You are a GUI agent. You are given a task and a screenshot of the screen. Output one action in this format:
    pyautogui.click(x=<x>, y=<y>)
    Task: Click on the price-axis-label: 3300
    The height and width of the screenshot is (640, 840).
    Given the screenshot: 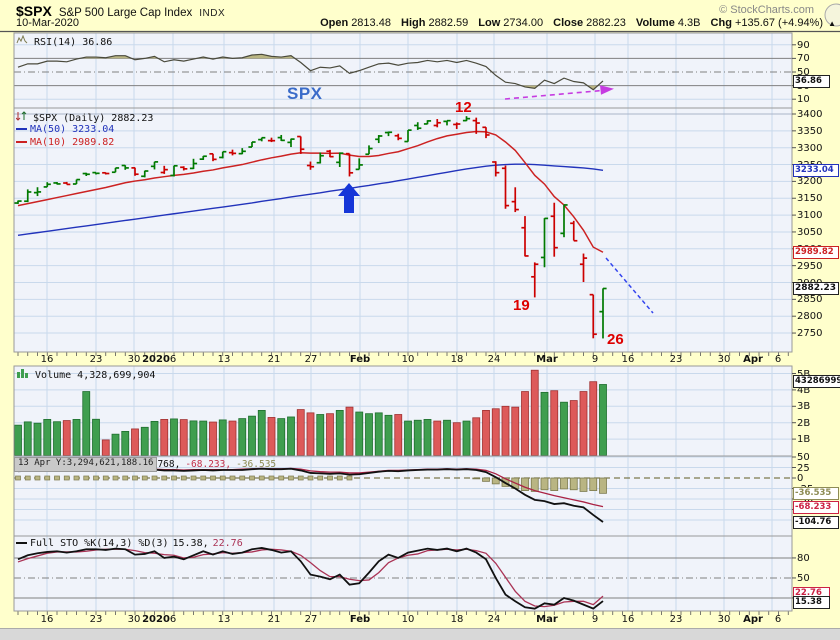 What is the action you would take?
    pyautogui.click(x=810, y=148)
    